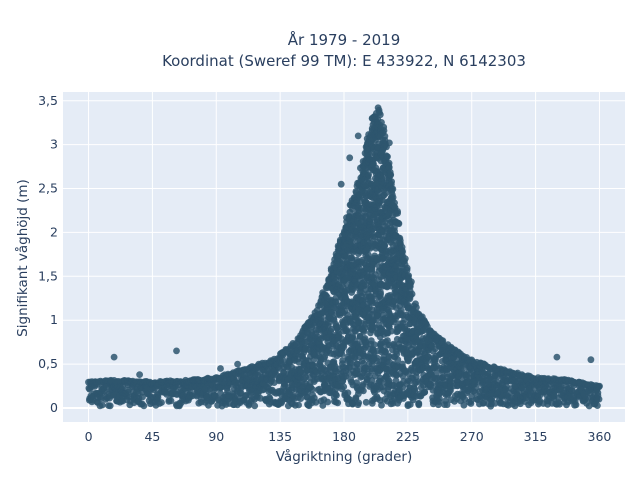  What do you see at coordinates (89, 436) in the screenshot?
I see `x-tick-label: 0` at bounding box center [89, 436].